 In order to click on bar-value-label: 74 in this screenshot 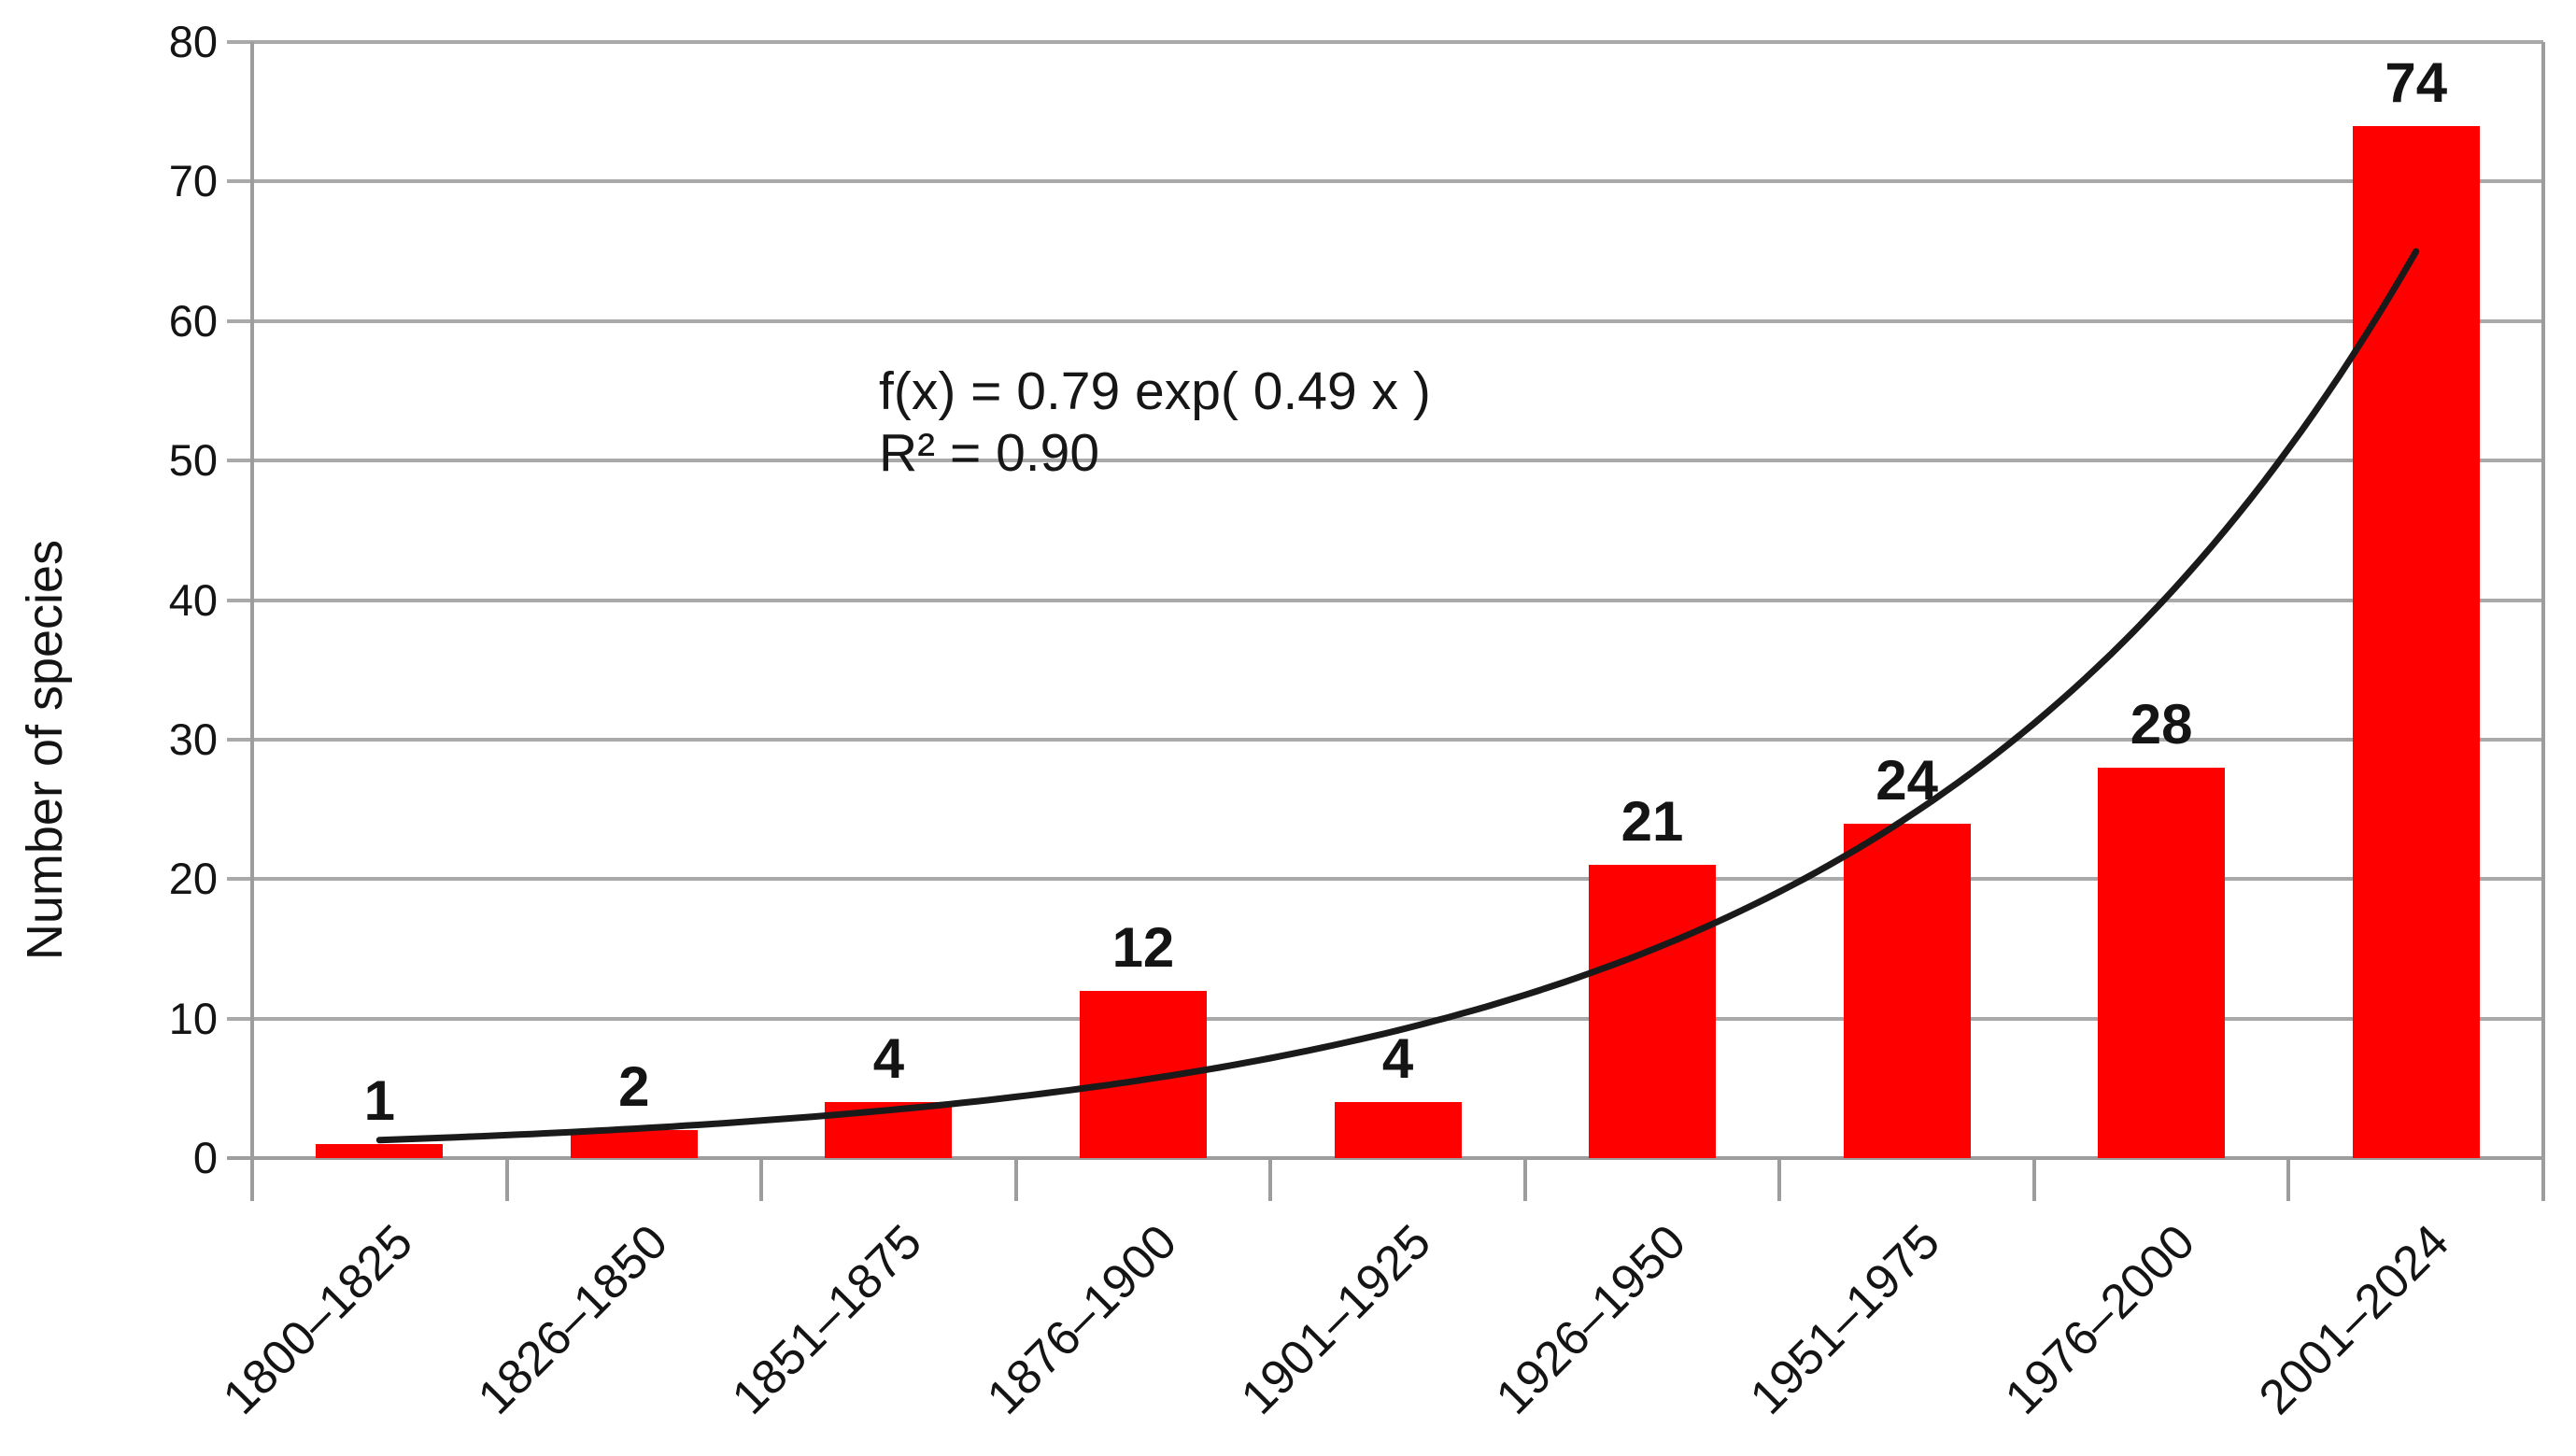, I will do `click(2416, 82)`.